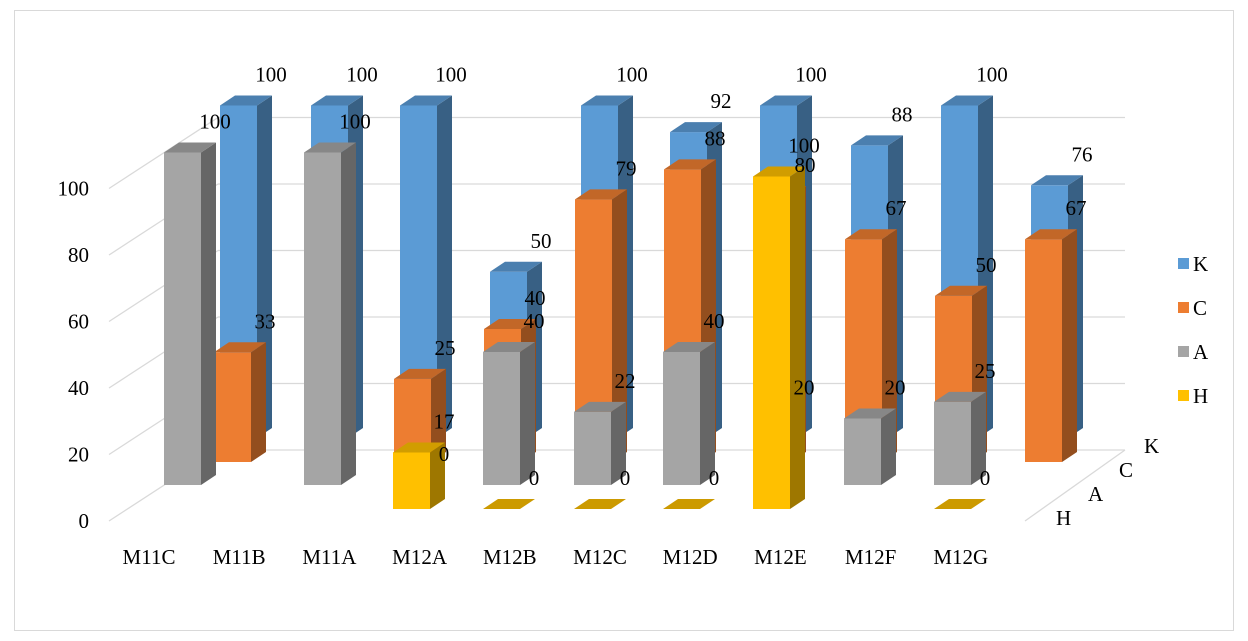  I want to click on y-tick-label: 20, so click(78, 455).